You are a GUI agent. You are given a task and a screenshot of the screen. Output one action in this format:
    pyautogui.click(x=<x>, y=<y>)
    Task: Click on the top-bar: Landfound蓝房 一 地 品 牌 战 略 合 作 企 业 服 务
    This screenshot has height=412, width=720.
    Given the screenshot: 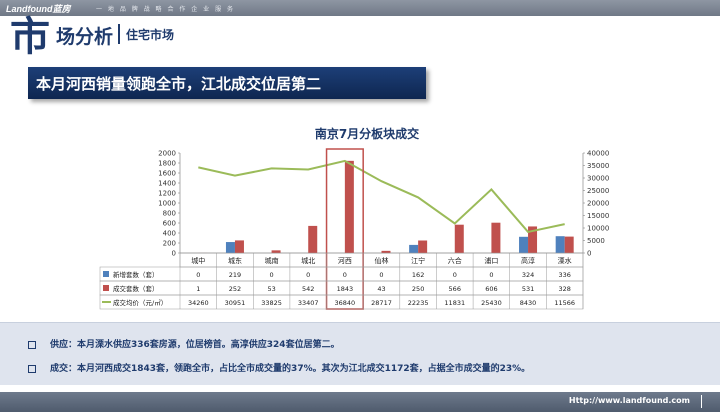 What is the action you would take?
    pyautogui.click(x=360, y=8)
    